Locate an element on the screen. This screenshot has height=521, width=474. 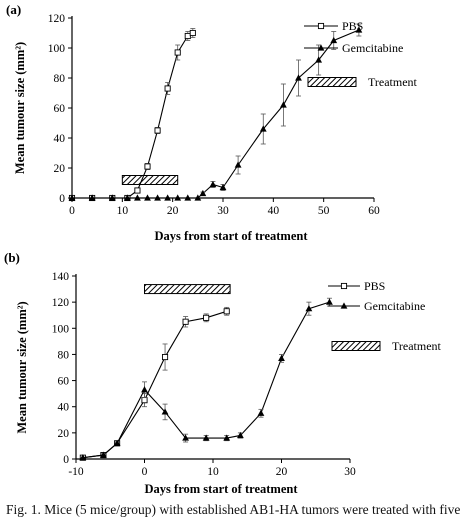
pbs-series-line is located at coordinates (133, 115).